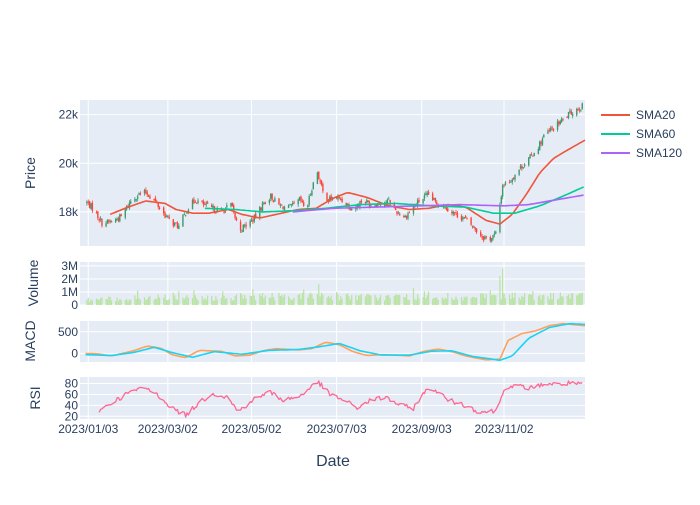  I want to click on legend-item-sma120: SMA120, so click(641, 153).